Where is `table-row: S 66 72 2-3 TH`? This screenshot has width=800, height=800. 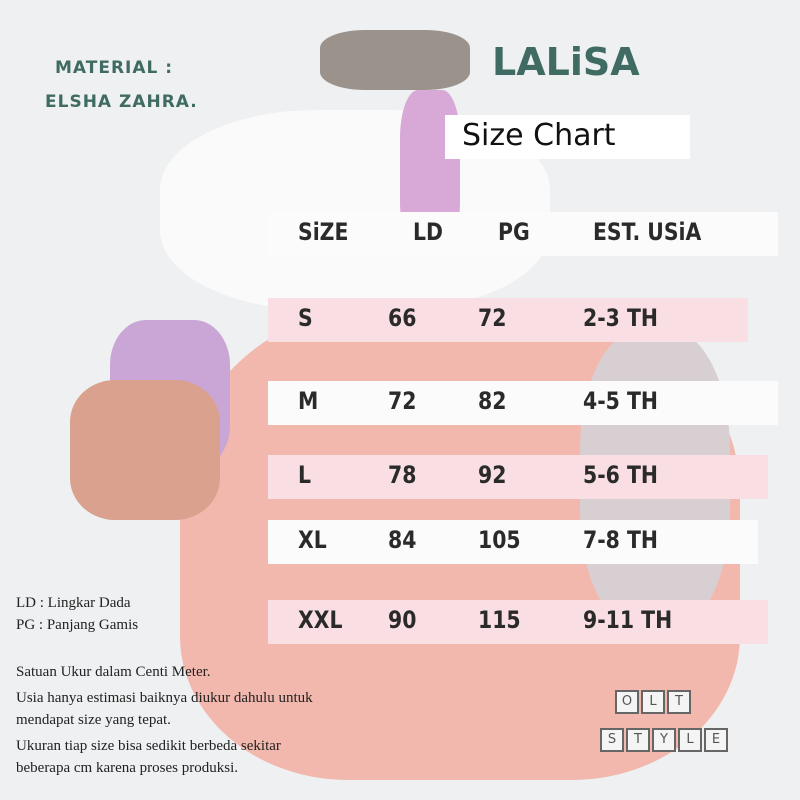 table-row: S 66 72 2-3 TH is located at coordinates (508, 320).